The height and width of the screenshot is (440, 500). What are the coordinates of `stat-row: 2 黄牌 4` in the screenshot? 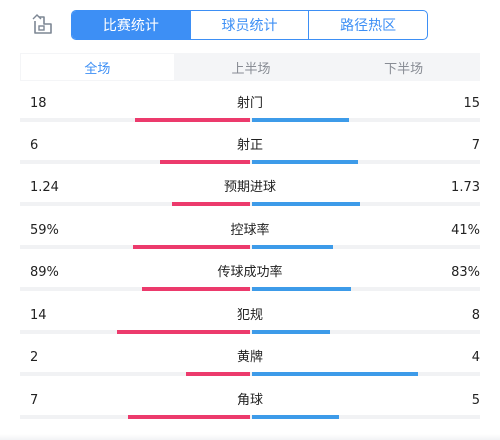 It's located at (250, 365).